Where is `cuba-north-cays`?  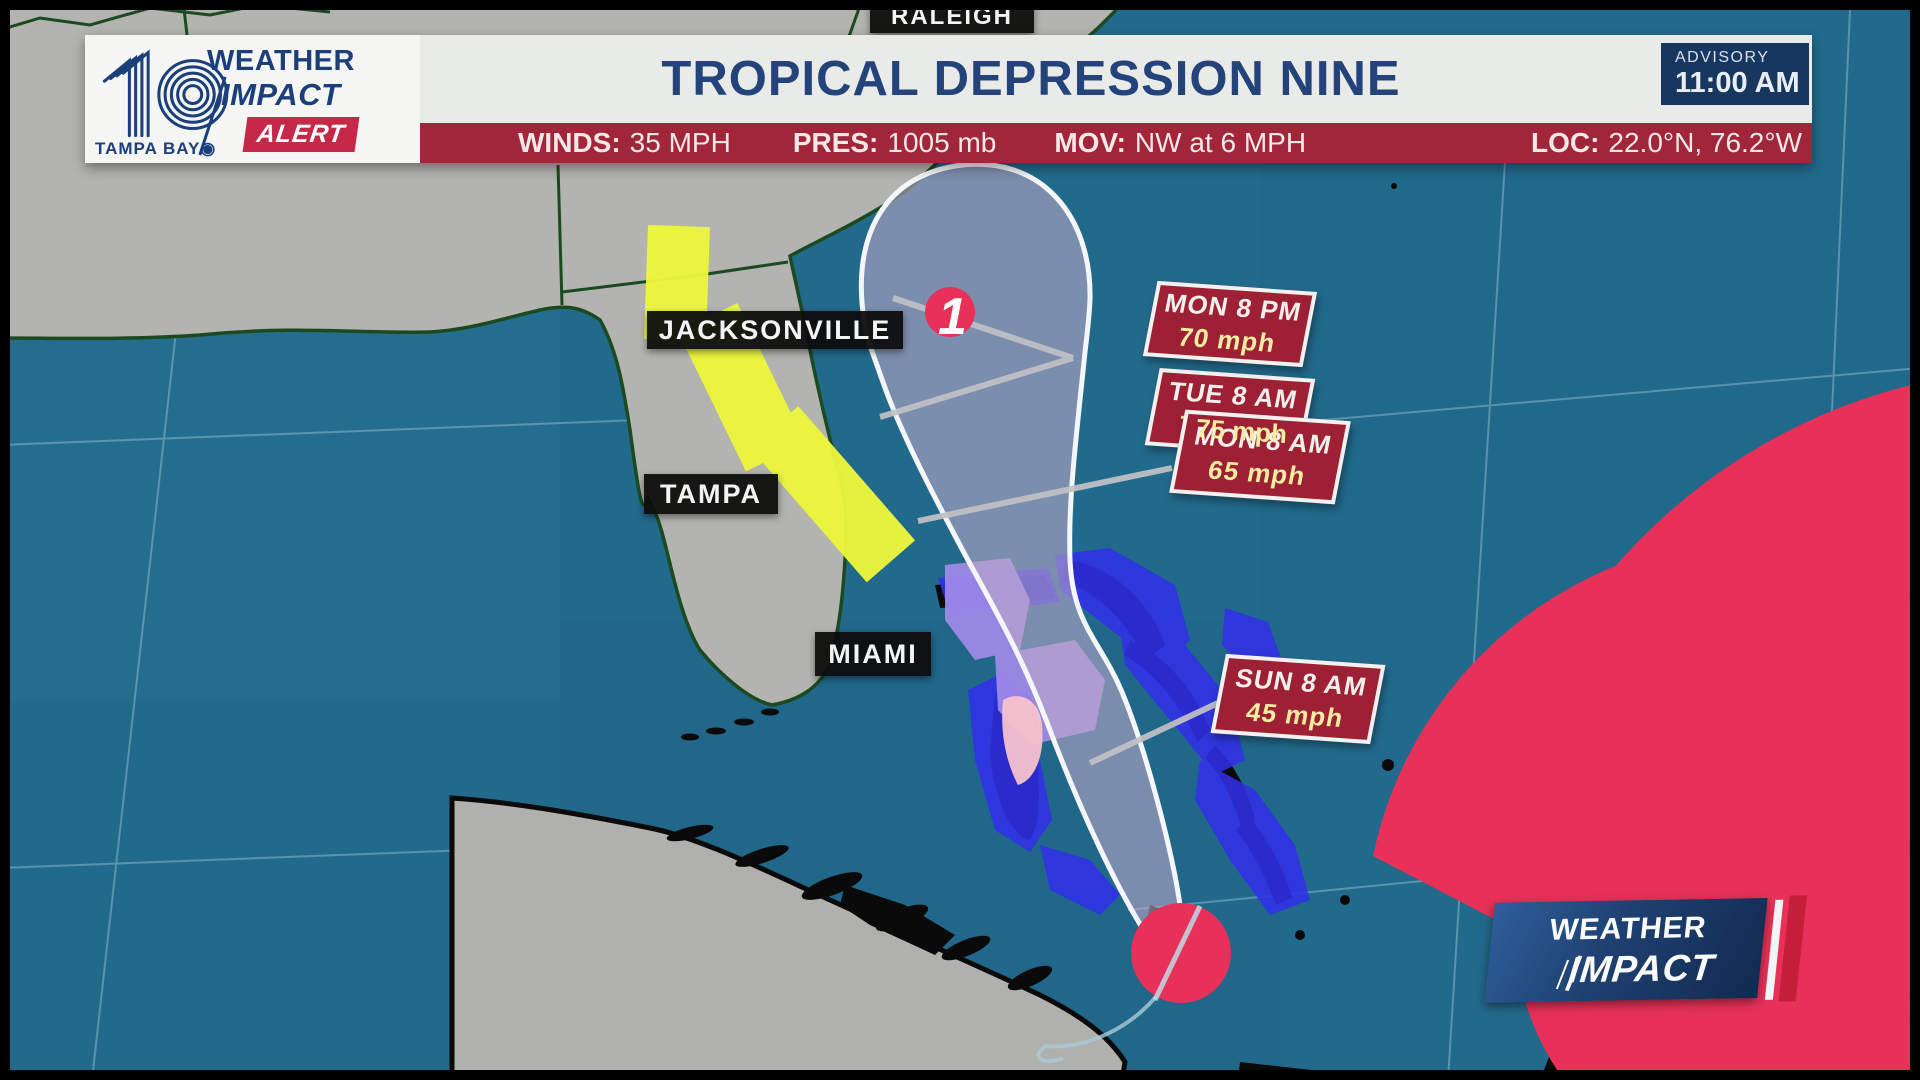
cuba-north-cays is located at coordinates (859, 907).